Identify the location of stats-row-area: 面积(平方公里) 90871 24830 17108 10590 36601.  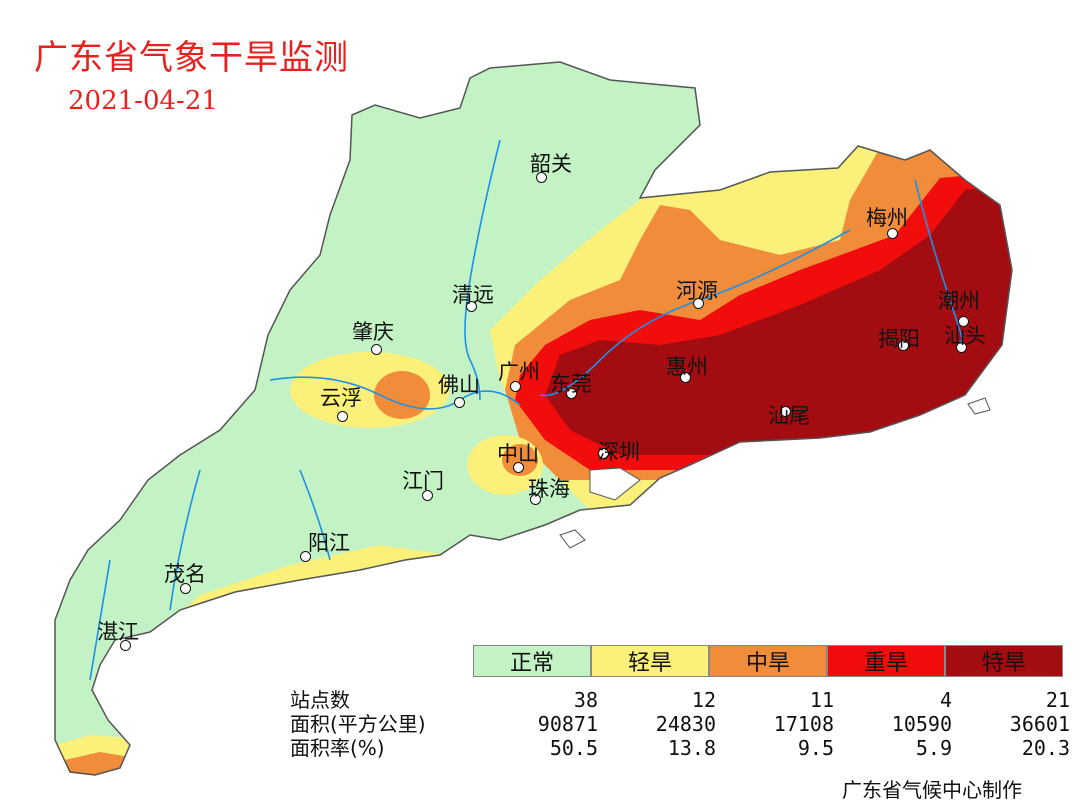
(680, 724).